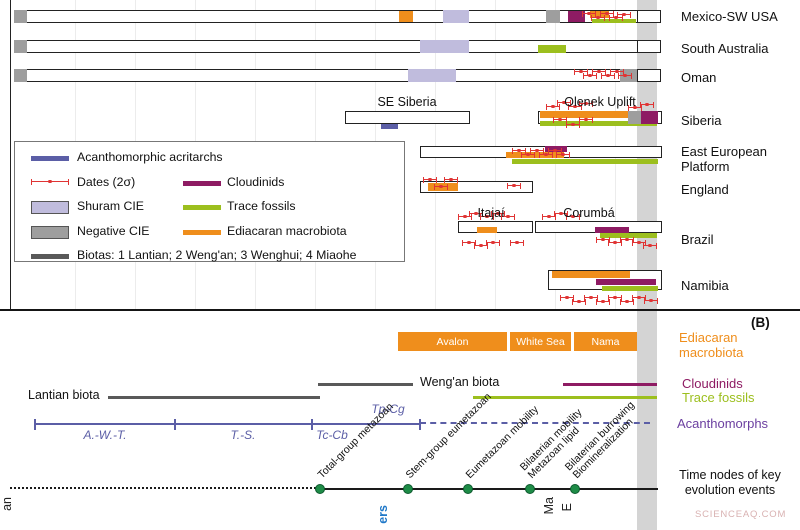 The width and height of the screenshot is (800, 530). Describe the element at coordinates (209, 207) in the screenshot. I see `legend-row-shuram-trace: Shuram CIE Trace fossils` at that location.